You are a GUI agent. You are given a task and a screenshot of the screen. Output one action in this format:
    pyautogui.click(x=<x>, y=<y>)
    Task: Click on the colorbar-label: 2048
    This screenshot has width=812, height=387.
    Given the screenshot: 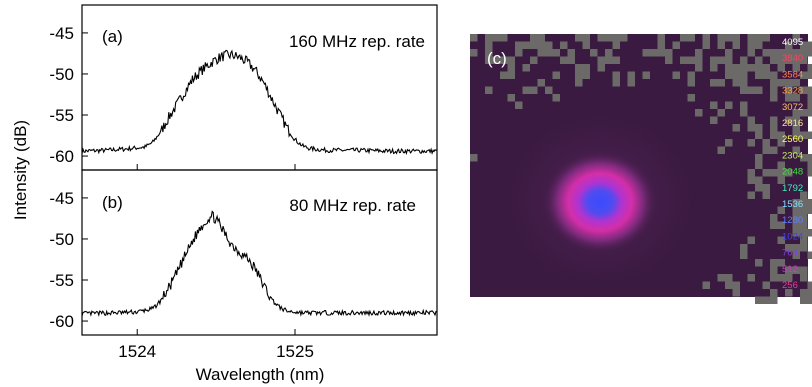 What is the action you would take?
    pyautogui.click(x=792, y=172)
    